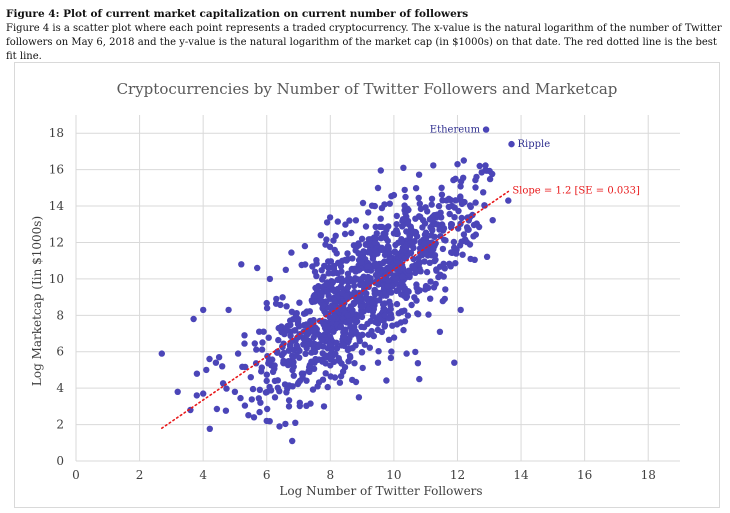 The height and width of the screenshot is (513, 730). I want to click on y-tick-label: 0, so click(60, 461).